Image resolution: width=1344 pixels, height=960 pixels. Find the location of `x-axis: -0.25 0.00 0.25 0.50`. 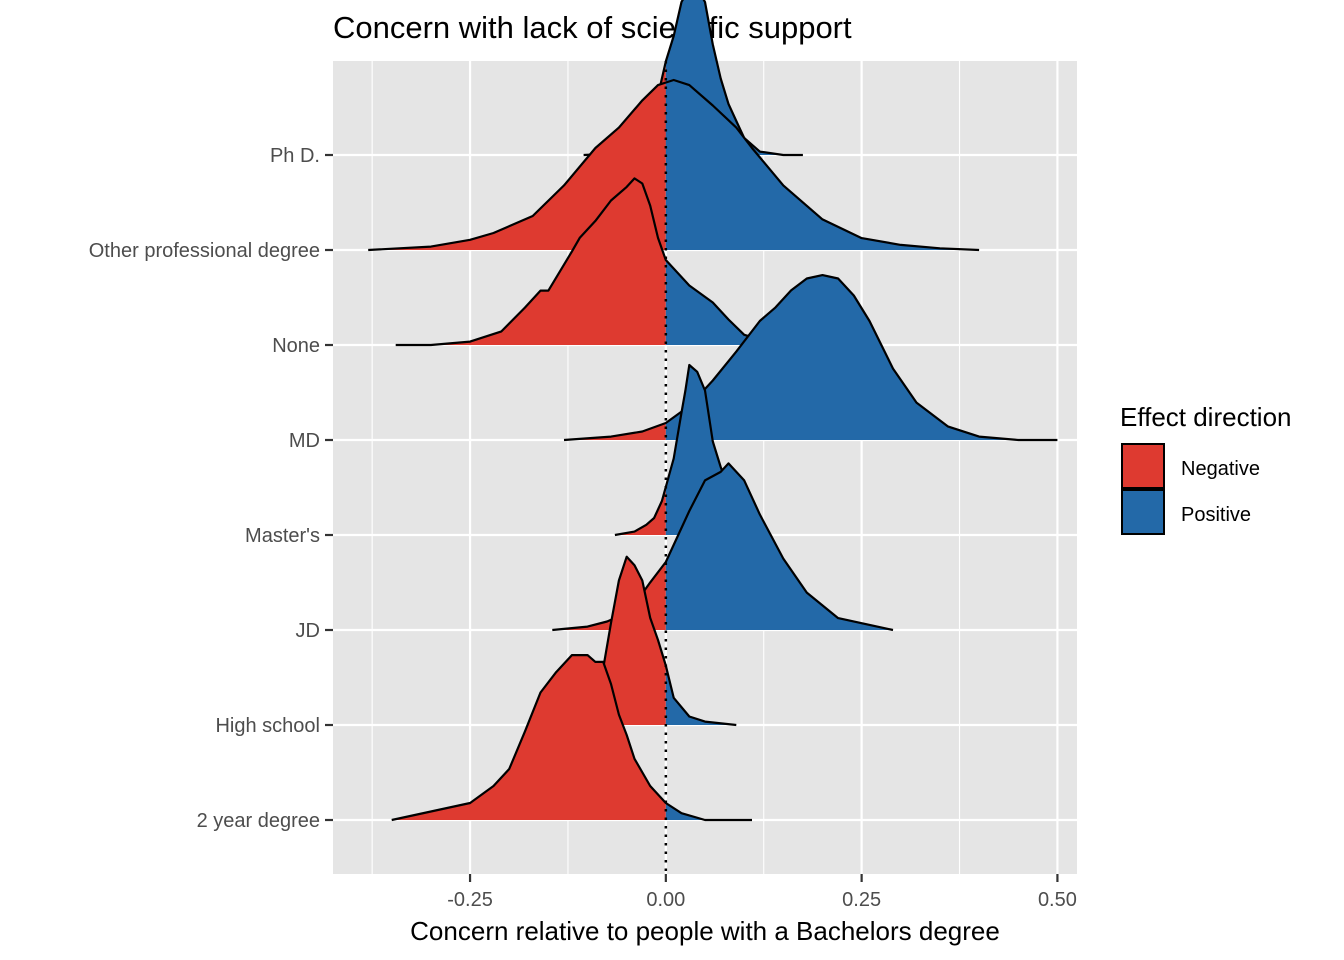

x-axis: -0.25 0.00 0.25 0.50 is located at coordinates (762, 892).